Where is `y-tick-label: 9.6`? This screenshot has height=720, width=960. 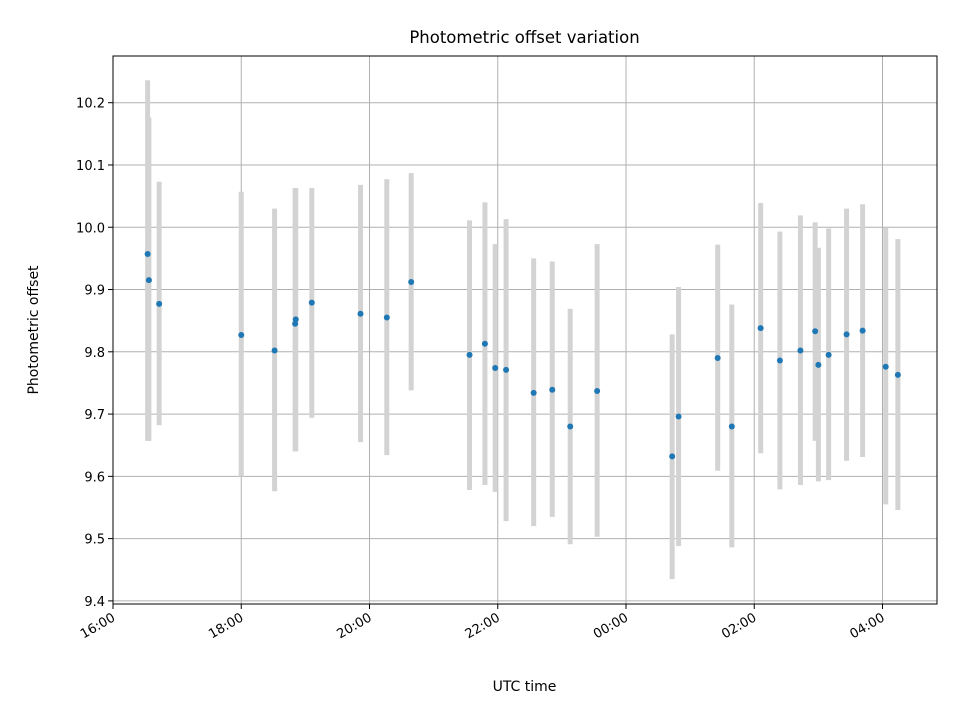
y-tick-label: 9.6 is located at coordinates (94, 477).